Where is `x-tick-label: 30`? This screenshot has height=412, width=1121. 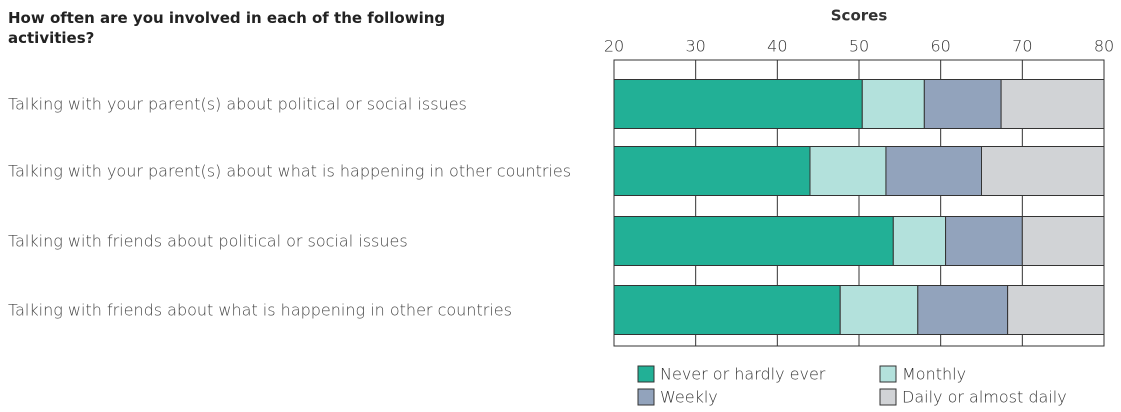 x-tick-label: 30 is located at coordinates (695, 46).